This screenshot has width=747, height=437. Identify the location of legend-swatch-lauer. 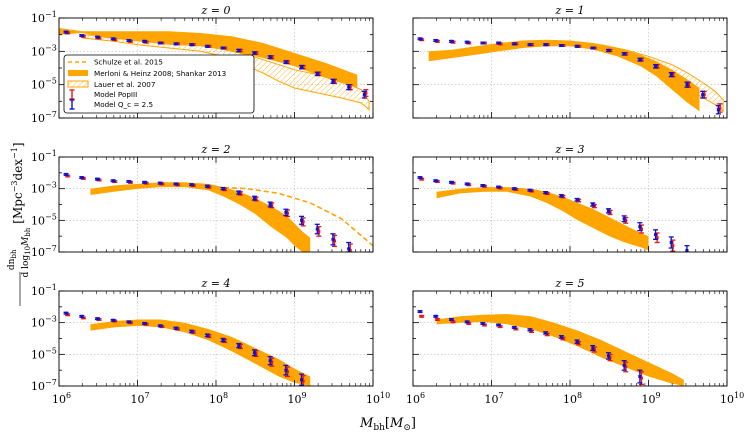
(78, 84).